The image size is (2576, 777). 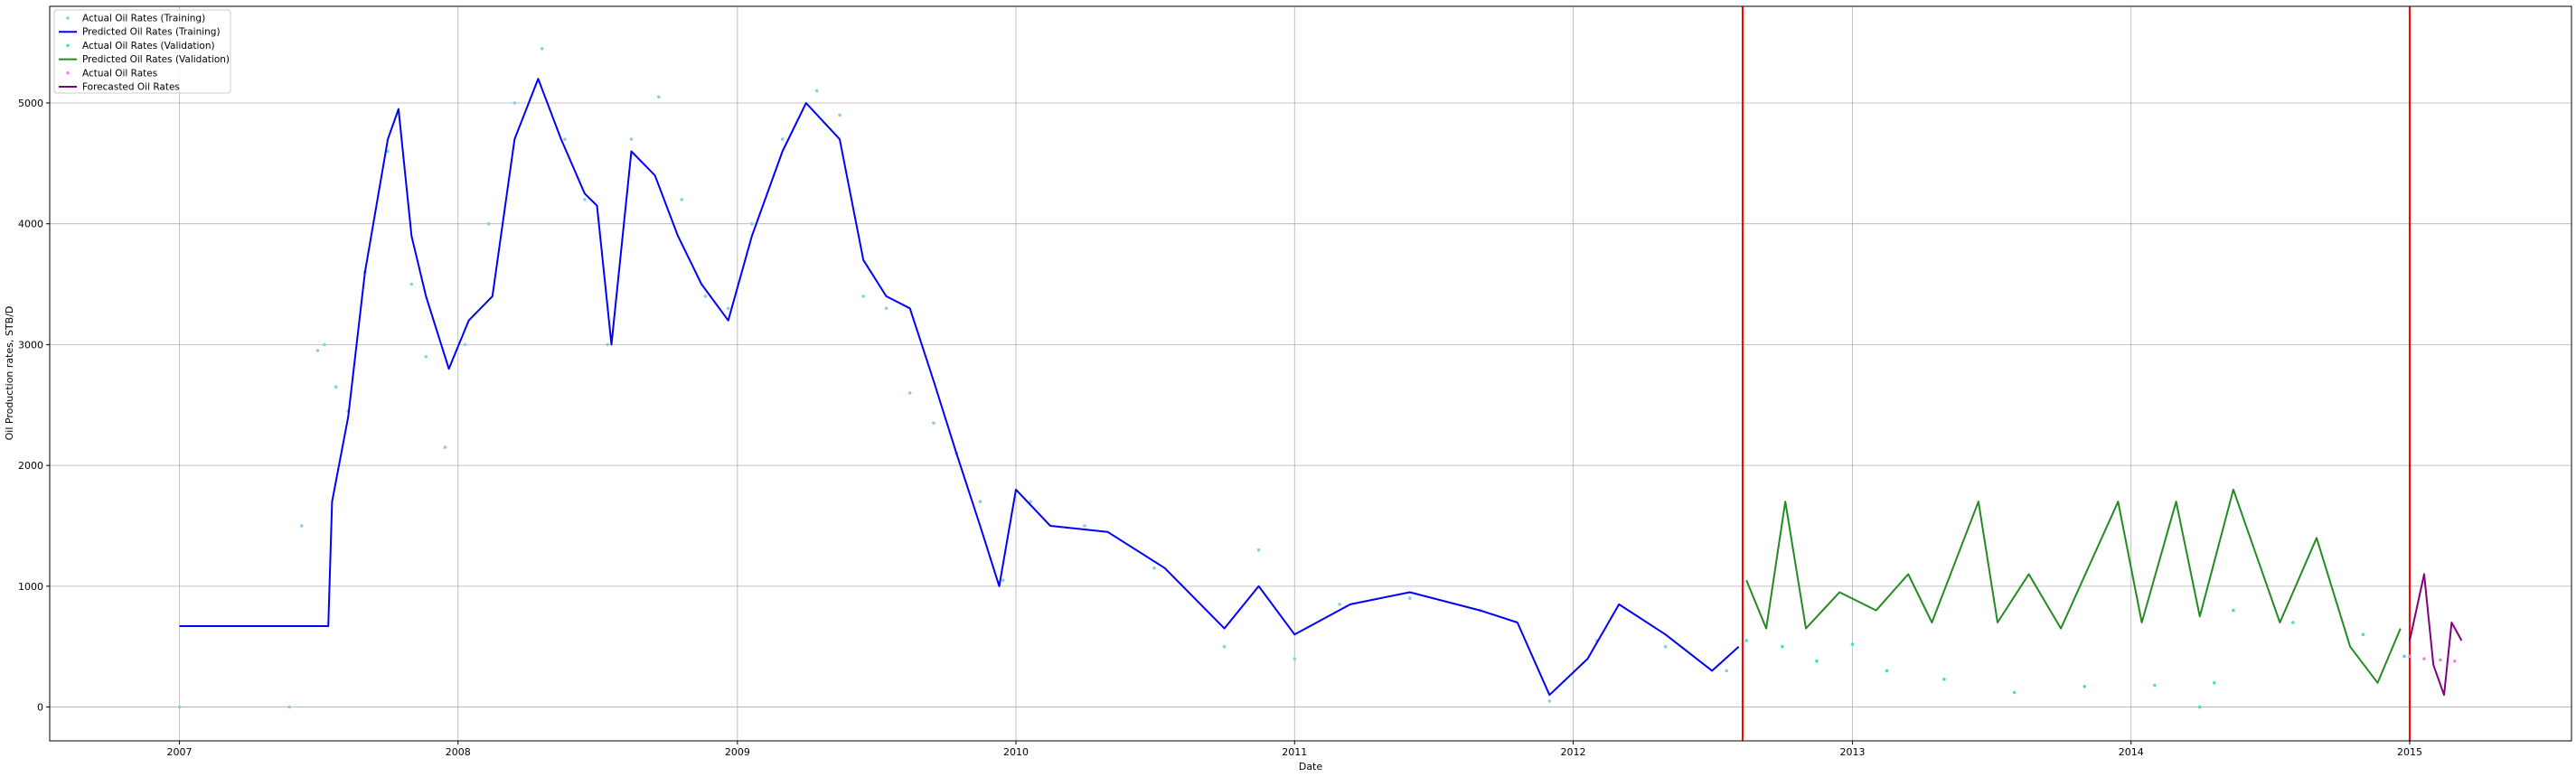 What do you see at coordinates (31, 587) in the screenshot?
I see `y-tick-label: 1000` at bounding box center [31, 587].